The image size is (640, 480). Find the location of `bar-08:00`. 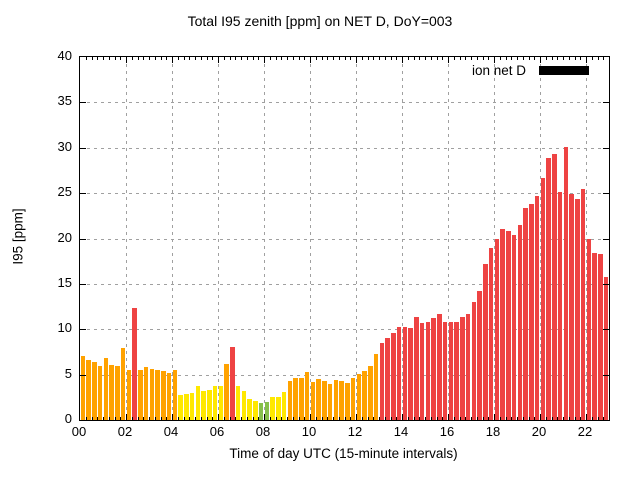

bar-08:00 is located at coordinates (267, 410).